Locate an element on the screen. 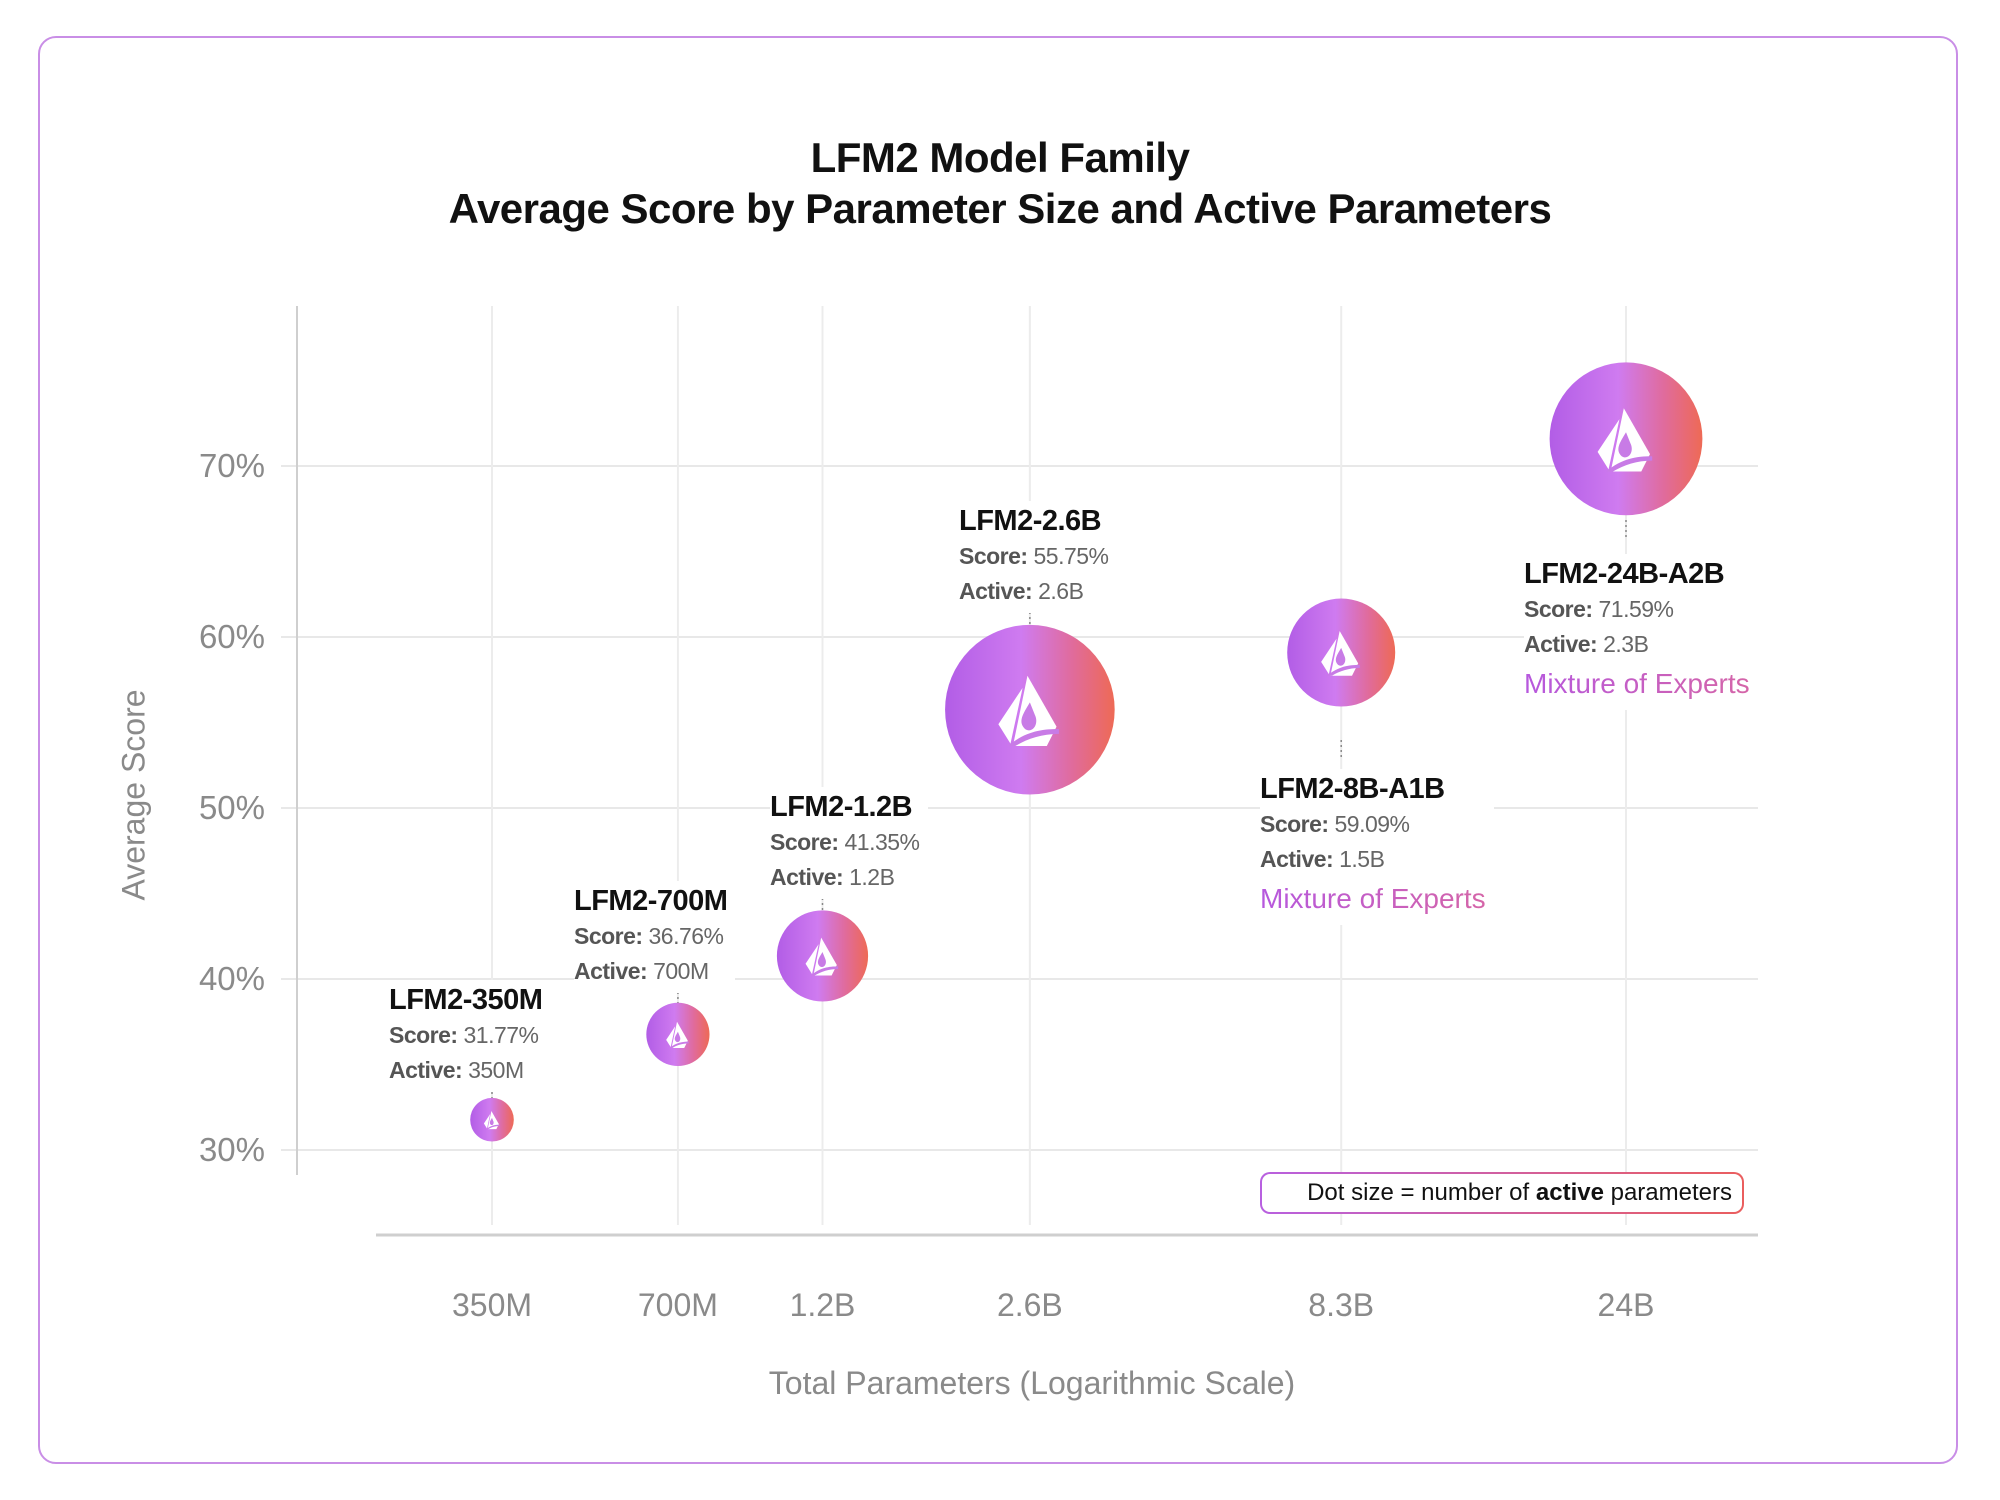 The image size is (2000, 1500). model-name: LFM2-350M is located at coordinates (466, 1000).